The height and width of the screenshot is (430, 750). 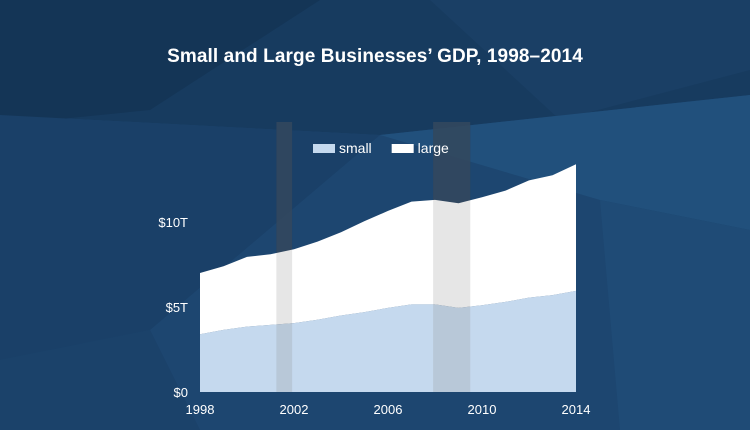 I want to click on y-tick-label: $10T, so click(x=173, y=222).